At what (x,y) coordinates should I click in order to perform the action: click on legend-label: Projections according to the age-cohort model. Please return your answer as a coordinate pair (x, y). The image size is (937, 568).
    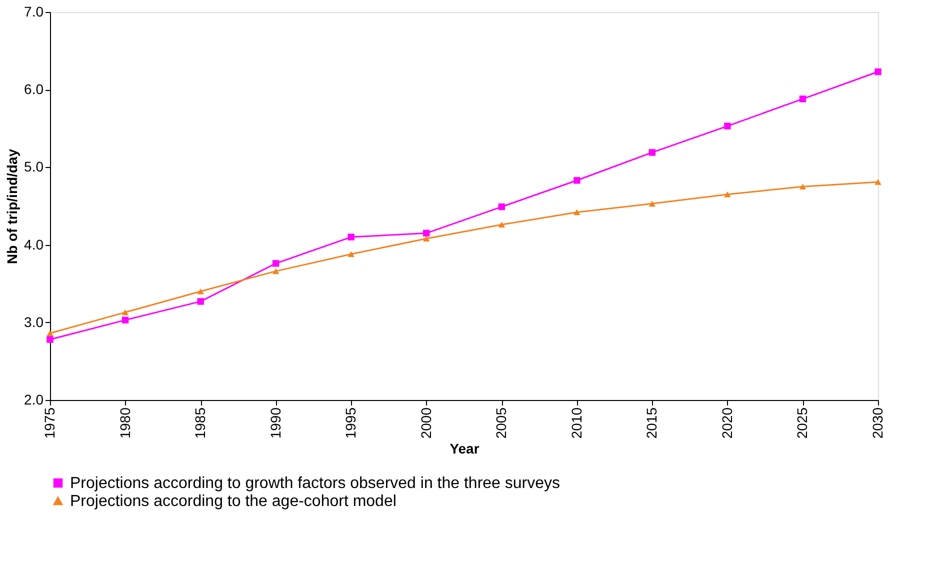
    Looking at the image, I should click on (233, 501).